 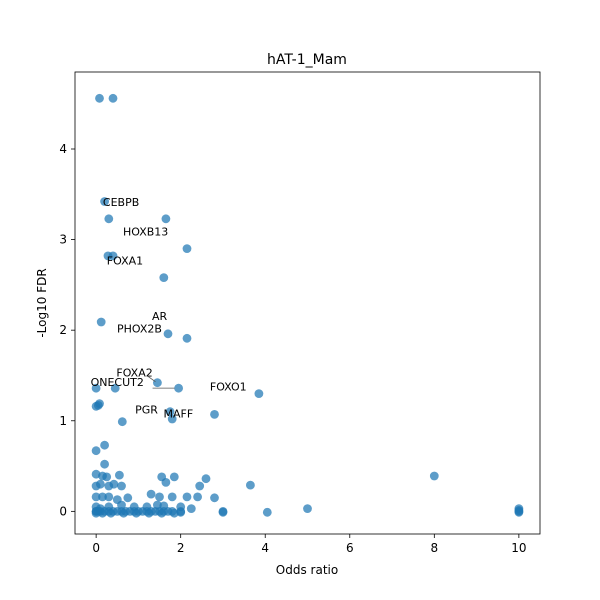 What do you see at coordinates (181, 548) in the screenshot?
I see `x-tick-label: 2` at bounding box center [181, 548].